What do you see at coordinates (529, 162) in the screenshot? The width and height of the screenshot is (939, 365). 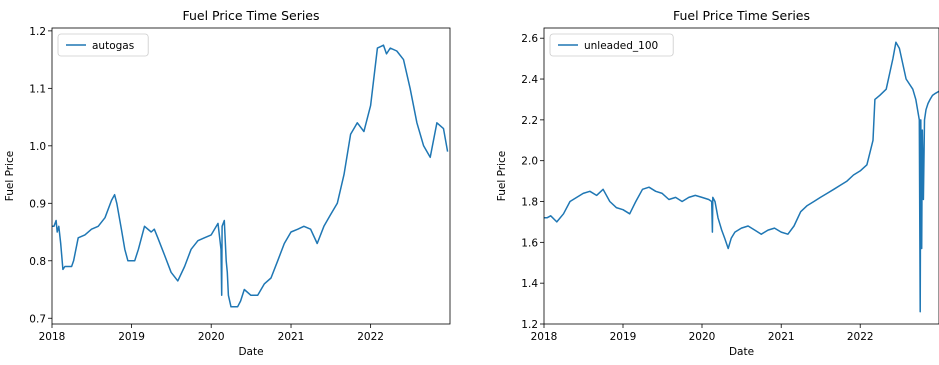 I see `y-tick-label: 2.0` at bounding box center [529, 162].